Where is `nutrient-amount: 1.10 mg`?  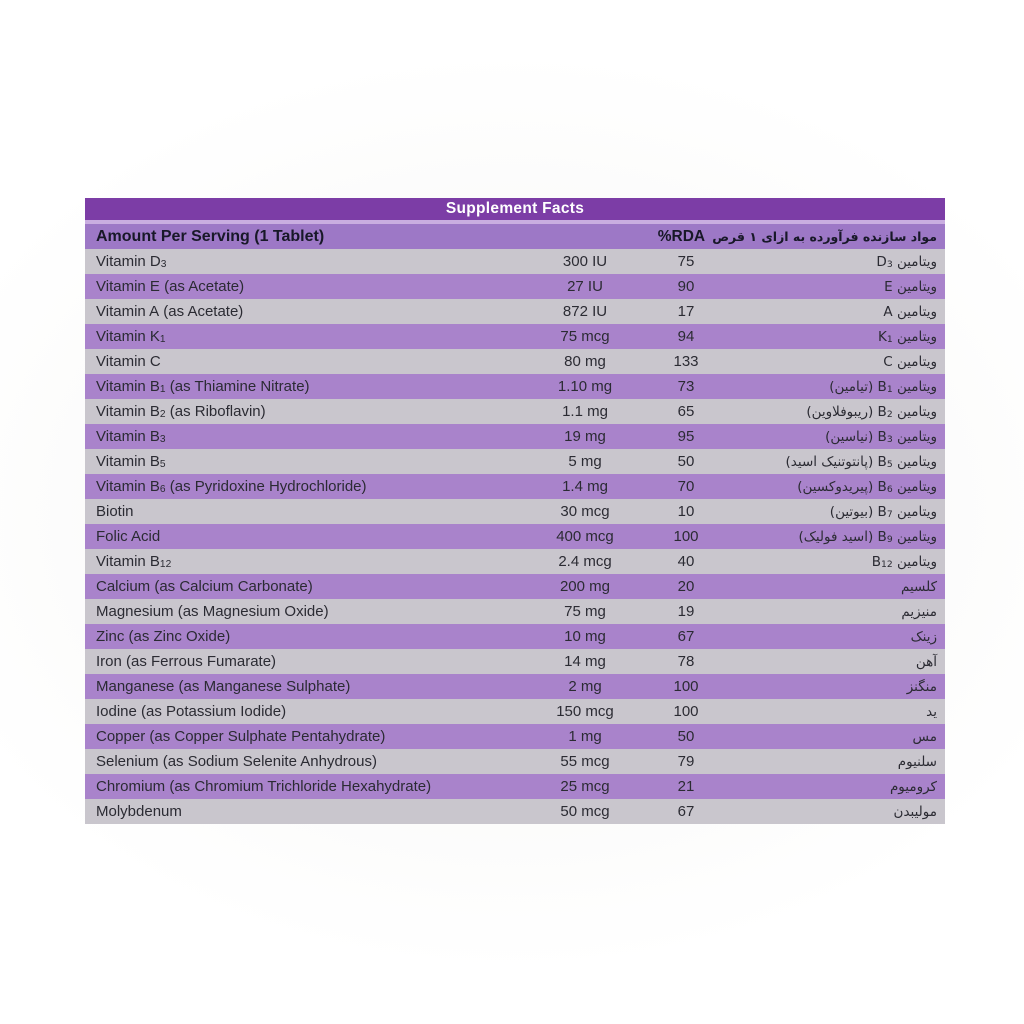 nutrient-amount: 1.10 mg is located at coordinates (585, 386).